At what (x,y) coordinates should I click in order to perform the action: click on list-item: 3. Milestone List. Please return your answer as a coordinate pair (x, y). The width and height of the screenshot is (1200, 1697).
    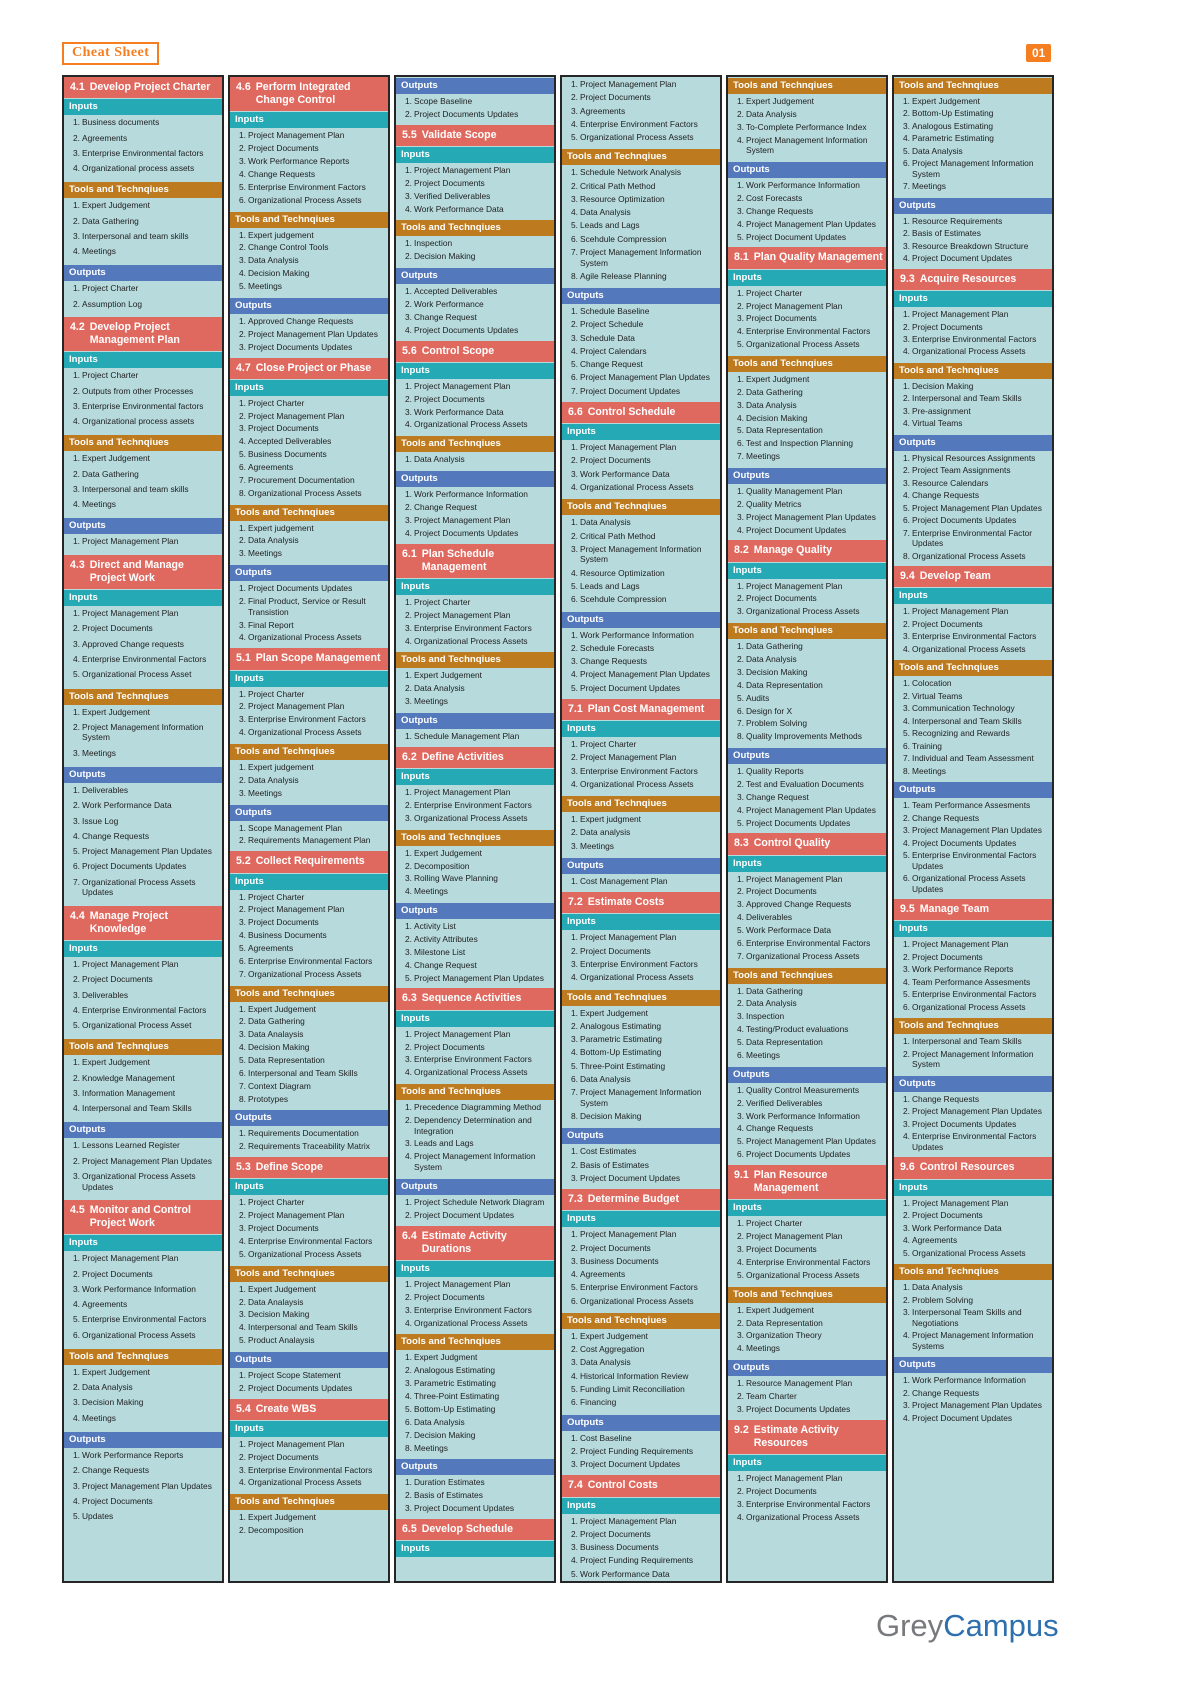
    Looking at the image, I should click on (476, 952).